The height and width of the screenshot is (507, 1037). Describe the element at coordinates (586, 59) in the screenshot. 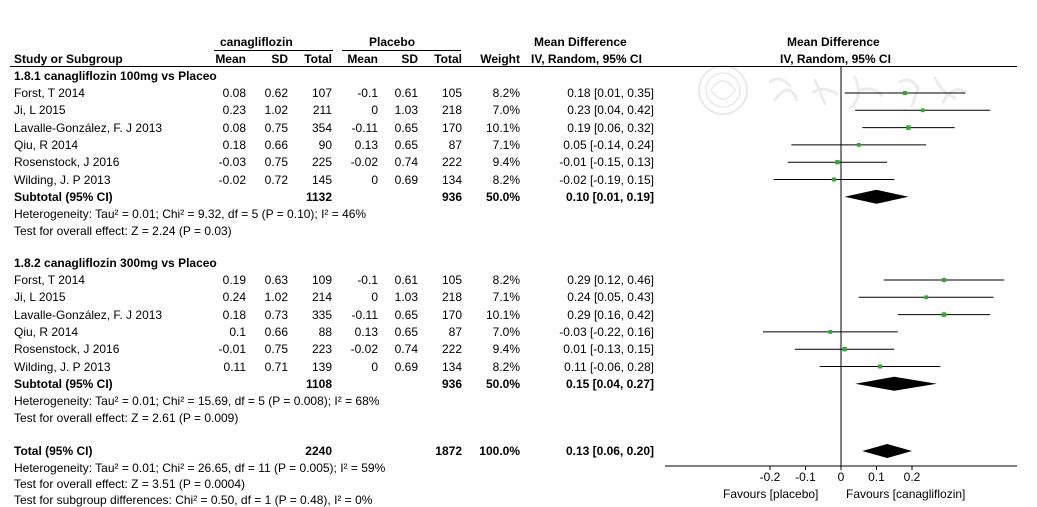

I see `col-md-sub: IV, Random, 95% CI` at that location.